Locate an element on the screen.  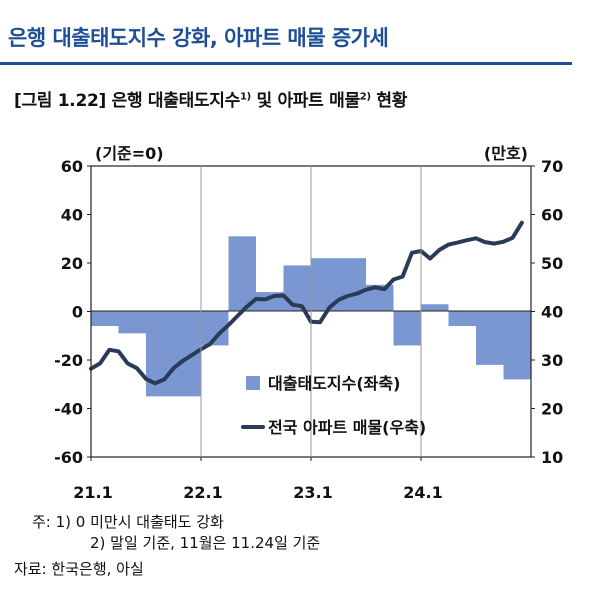
bar-24Q2 is located at coordinates (462, 319).